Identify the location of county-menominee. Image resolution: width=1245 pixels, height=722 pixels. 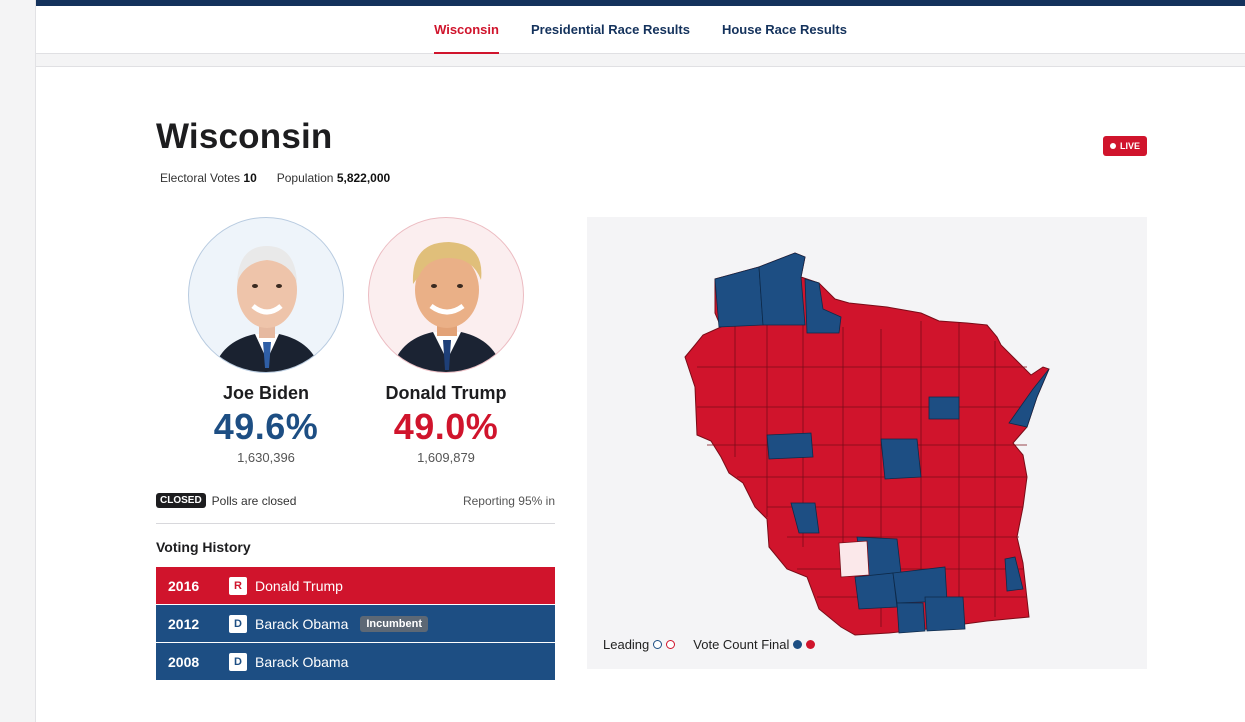
(944, 408).